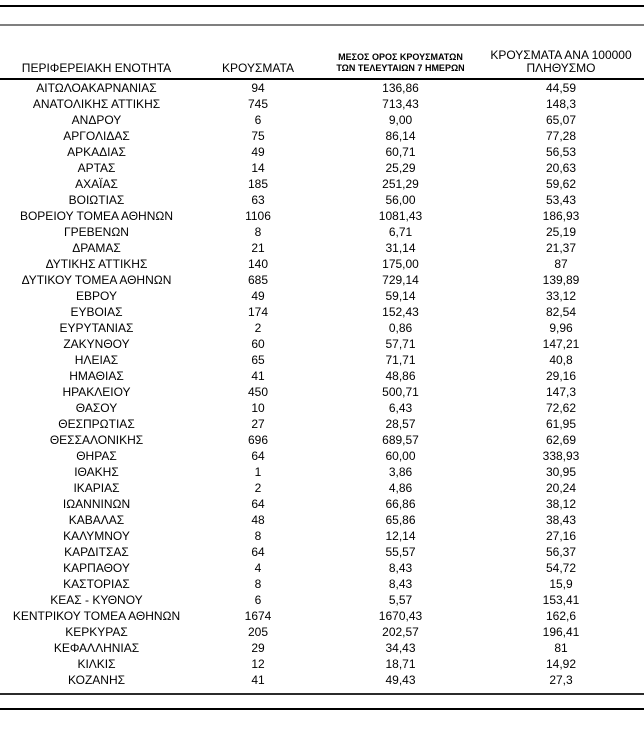 The width and height of the screenshot is (644, 741). I want to click on table-row: ΑΝΔΡΟΥ 6 9,00 65,07, so click(322, 120).